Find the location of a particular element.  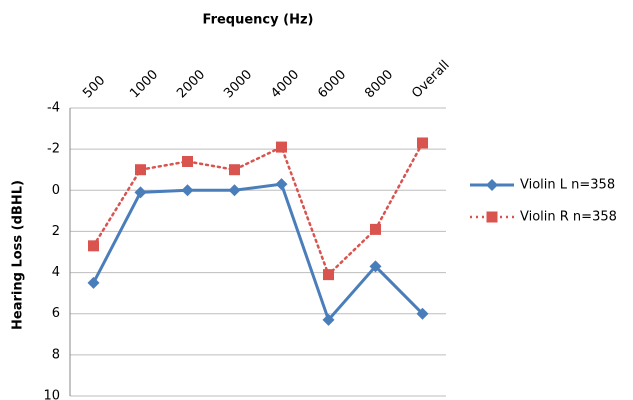

x-tick-label: 4000 is located at coordinates (285, 84).